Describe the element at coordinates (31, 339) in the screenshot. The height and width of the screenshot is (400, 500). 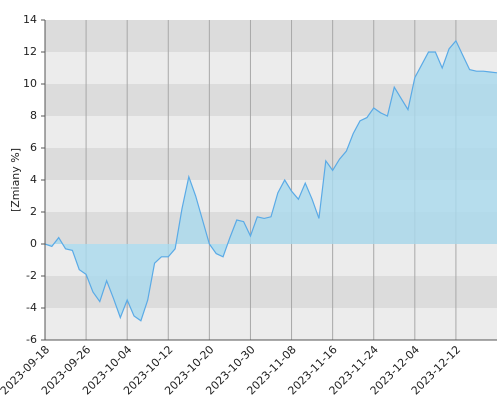
I see `y-tick-label: -6` at that location.